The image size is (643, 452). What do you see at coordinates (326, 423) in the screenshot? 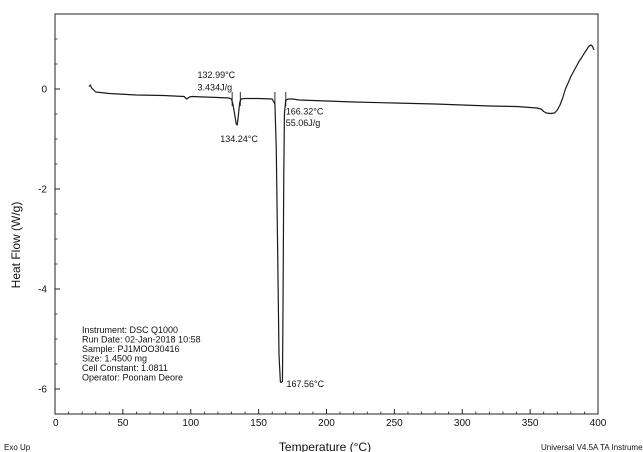
I see `x-tick-label: 200` at bounding box center [326, 423].